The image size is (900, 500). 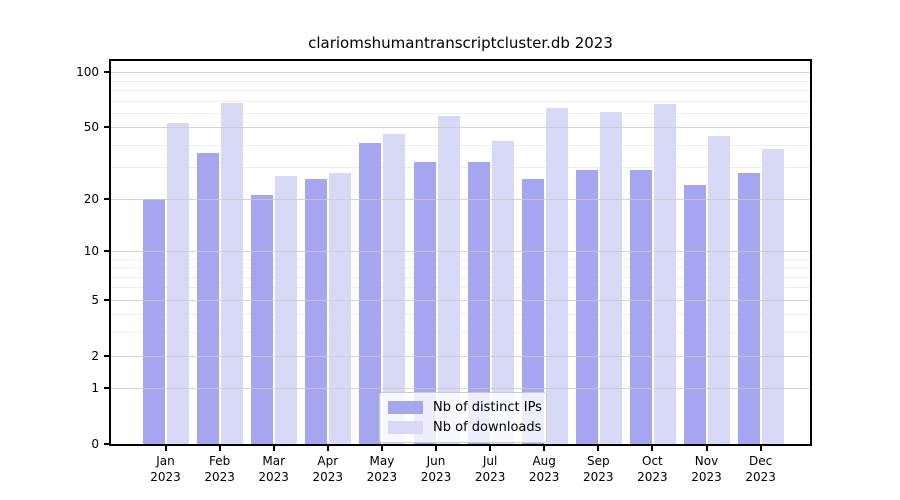 I want to click on bar-nb-of-distinct-ips-jun, so click(x=424, y=303).